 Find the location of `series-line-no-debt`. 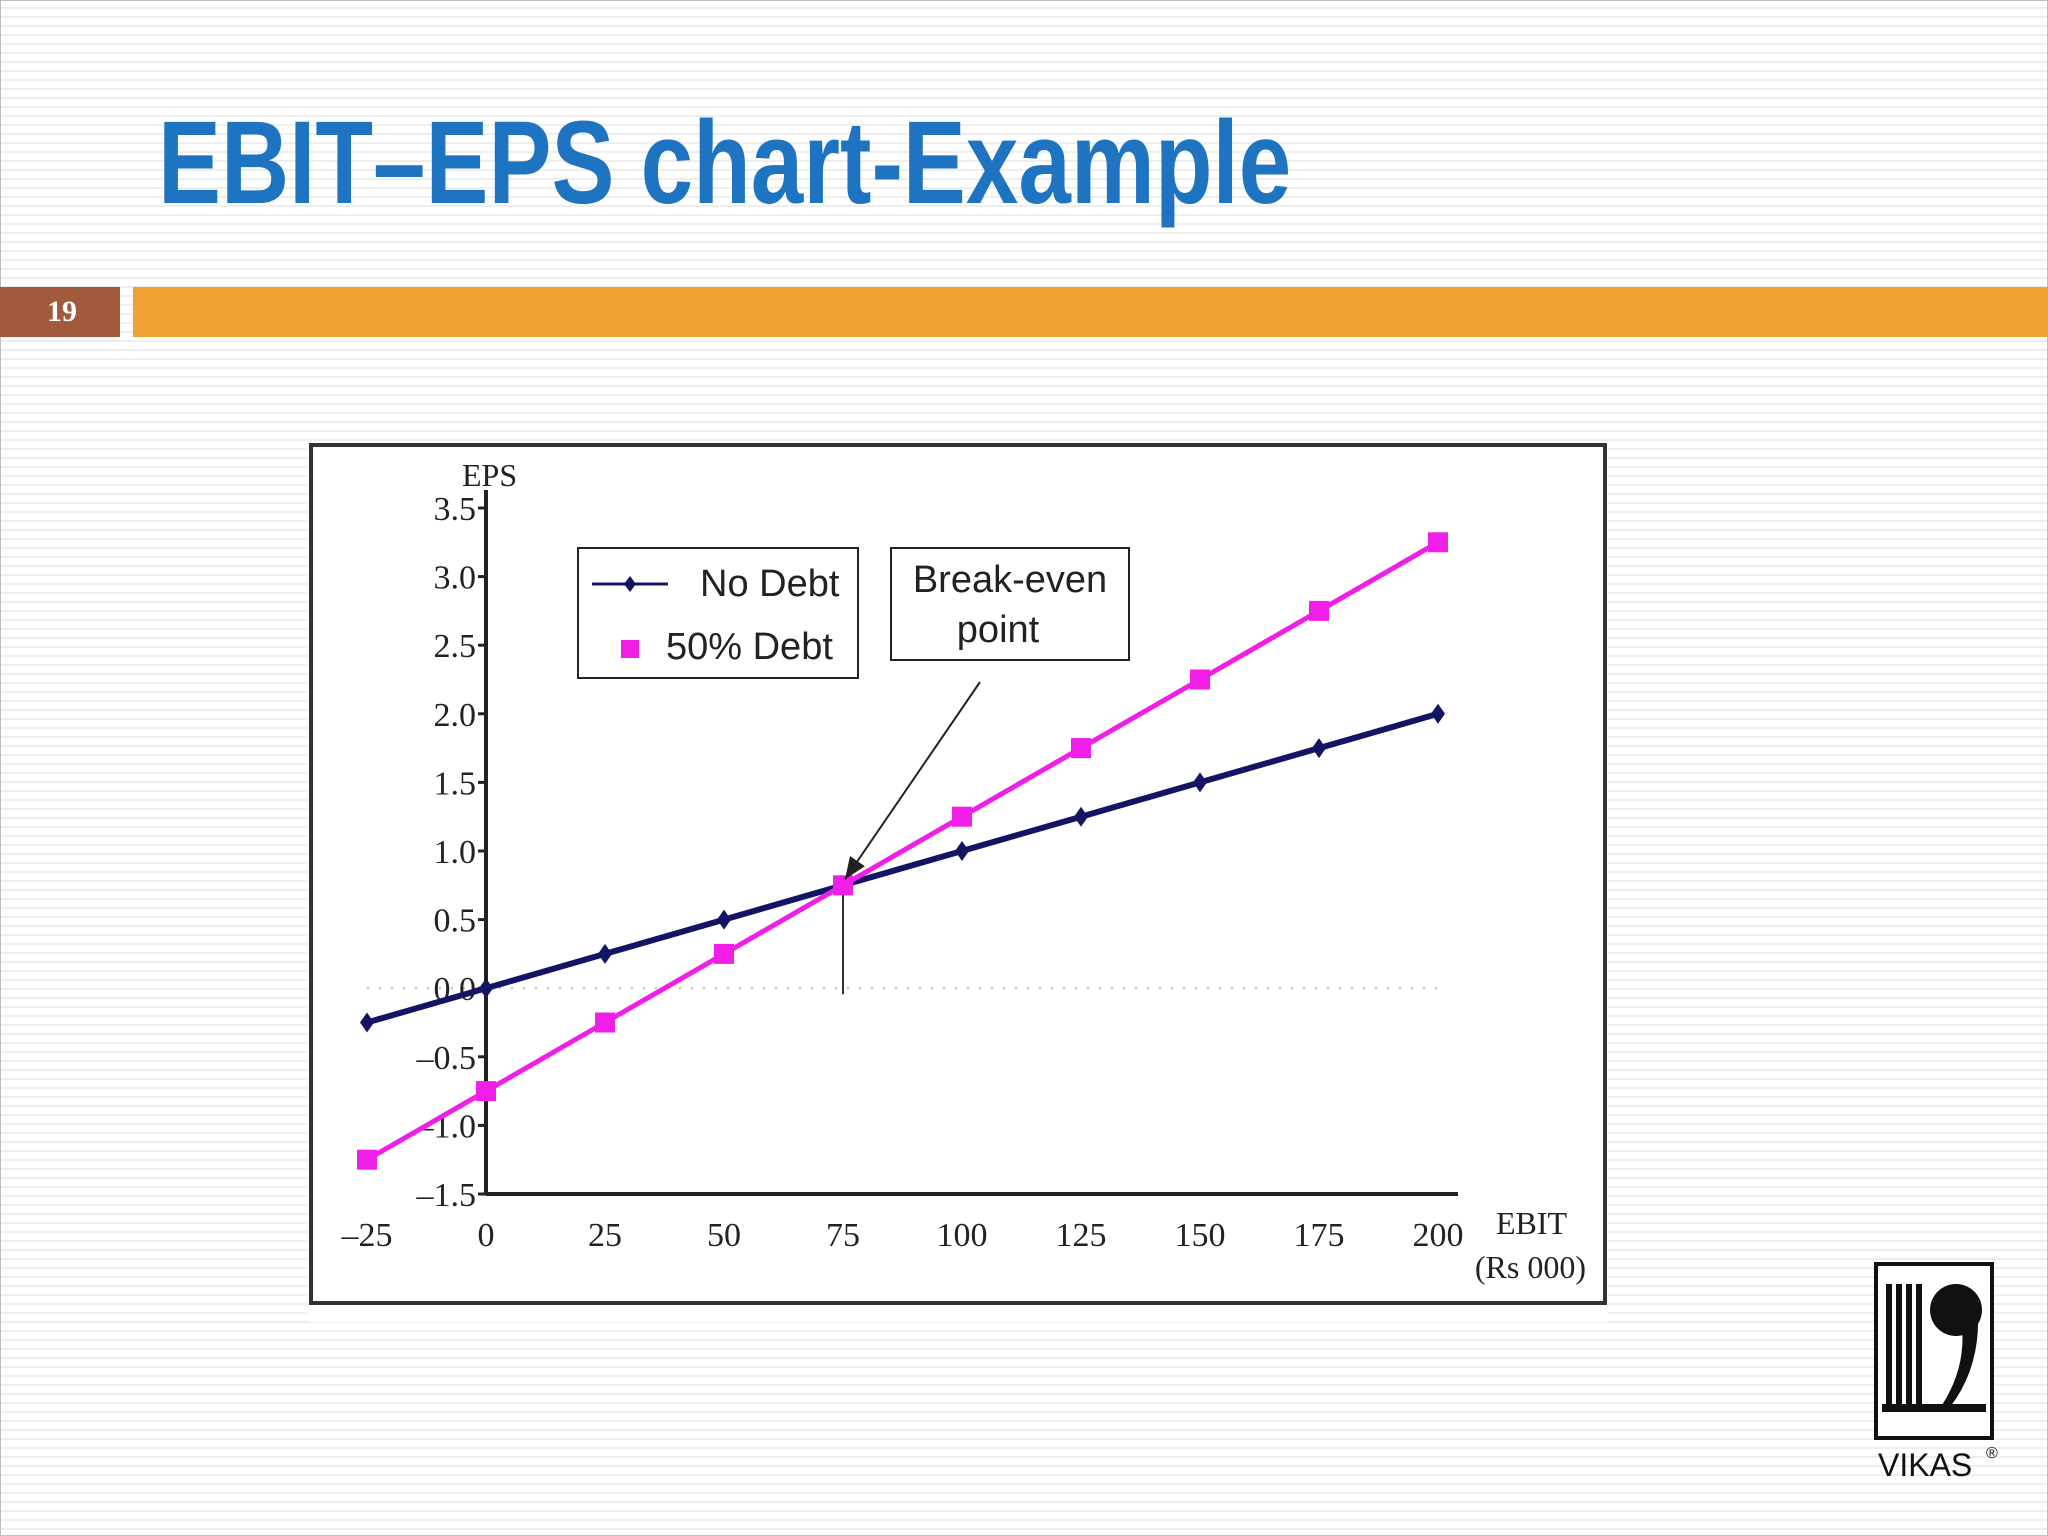

series-line-no-debt is located at coordinates (902, 868).